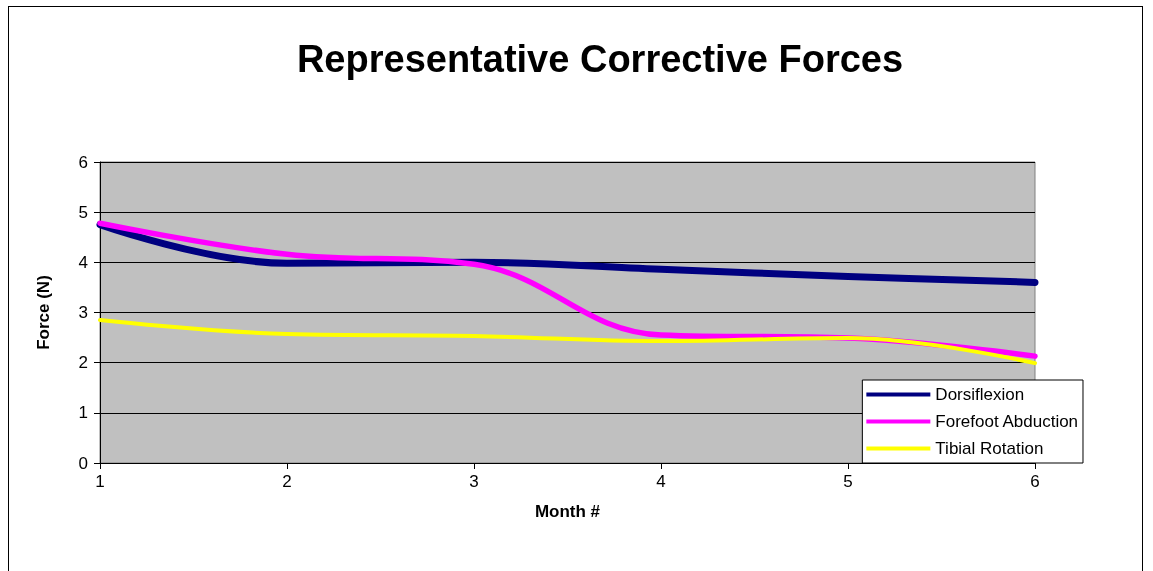  I want to click on x-tick-label: 2, so click(287, 481).